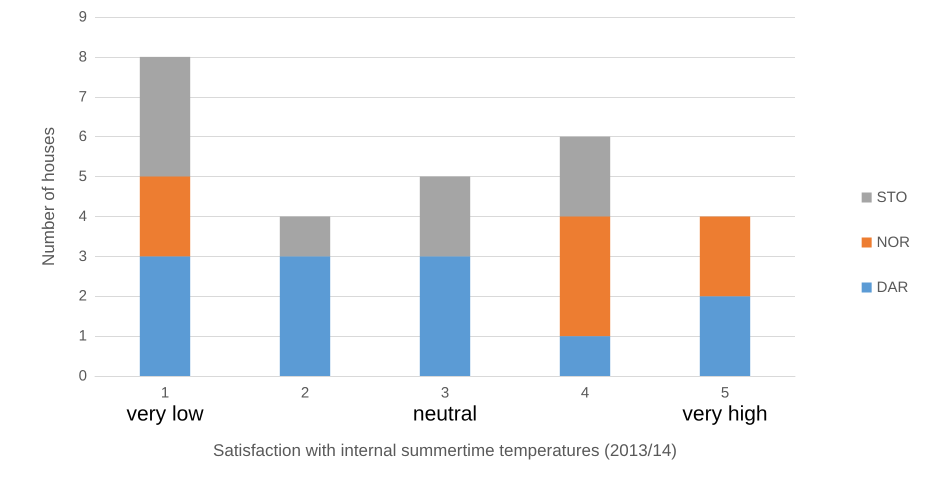 This screenshot has height=485, width=935. I want to click on y-tick-label: 7, so click(82, 97).